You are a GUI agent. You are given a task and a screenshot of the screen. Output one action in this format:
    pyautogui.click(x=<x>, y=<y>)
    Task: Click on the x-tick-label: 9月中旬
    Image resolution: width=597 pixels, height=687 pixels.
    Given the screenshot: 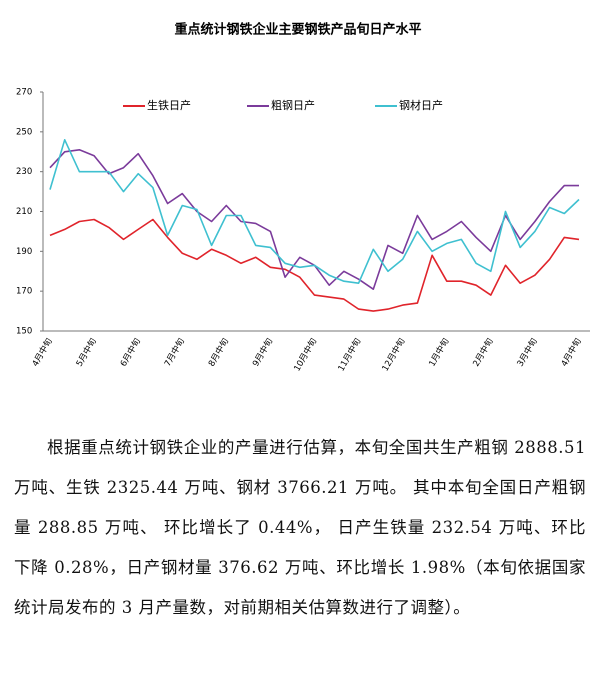 What is the action you would take?
    pyautogui.click(x=262, y=352)
    